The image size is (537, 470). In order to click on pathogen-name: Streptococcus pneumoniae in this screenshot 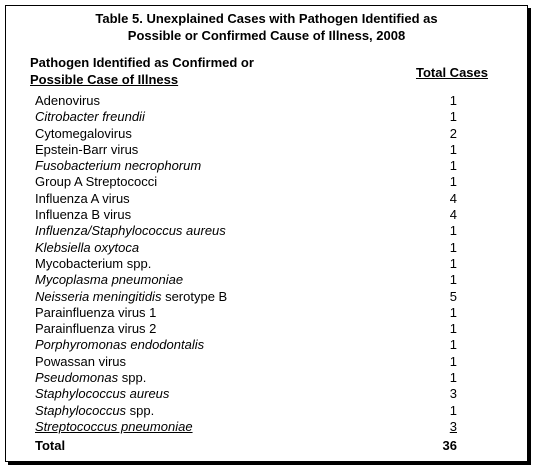, I will do `click(114, 427)`.